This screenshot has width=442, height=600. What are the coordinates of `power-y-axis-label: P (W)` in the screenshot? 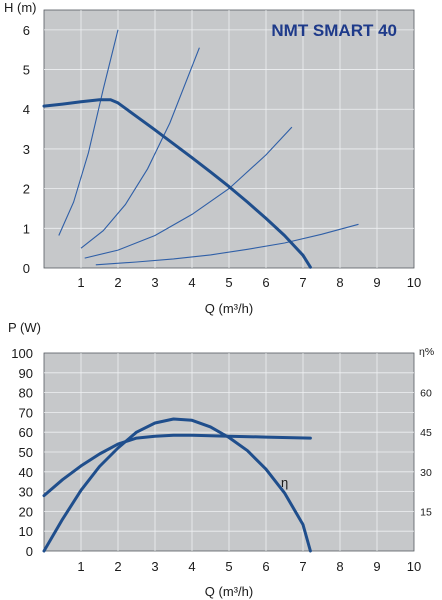 It's located at (24, 327).